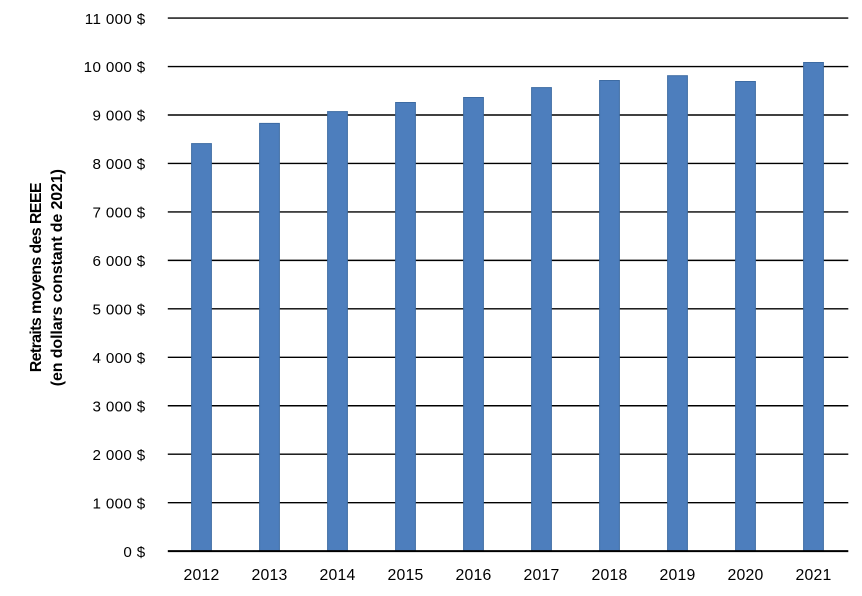  Describe the element at coordinates (474, 575) in the screenshot. I see `svg-text: 2016` at that location.